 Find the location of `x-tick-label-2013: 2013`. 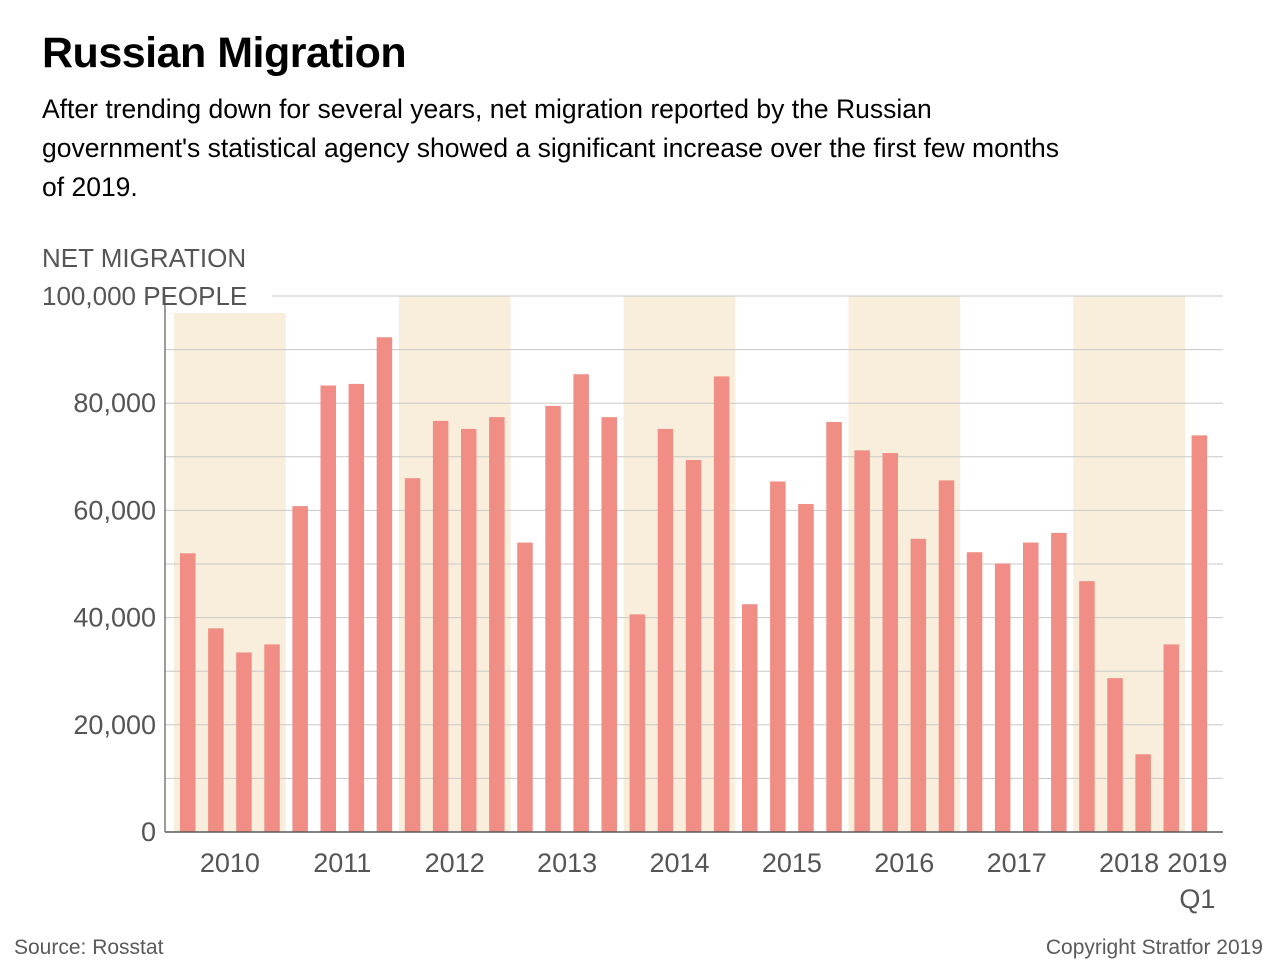

x-tick-label-2013: 2013 is located at coordinates (567, 863).